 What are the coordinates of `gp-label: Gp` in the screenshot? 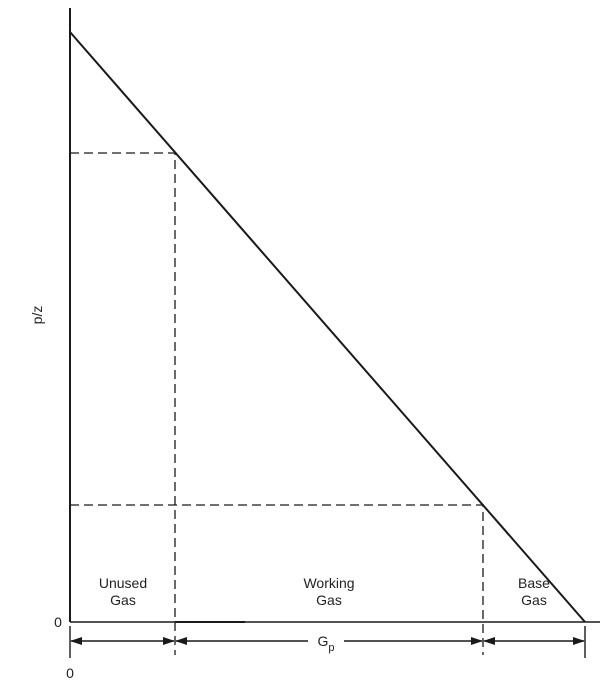 It's located at (325, 643).